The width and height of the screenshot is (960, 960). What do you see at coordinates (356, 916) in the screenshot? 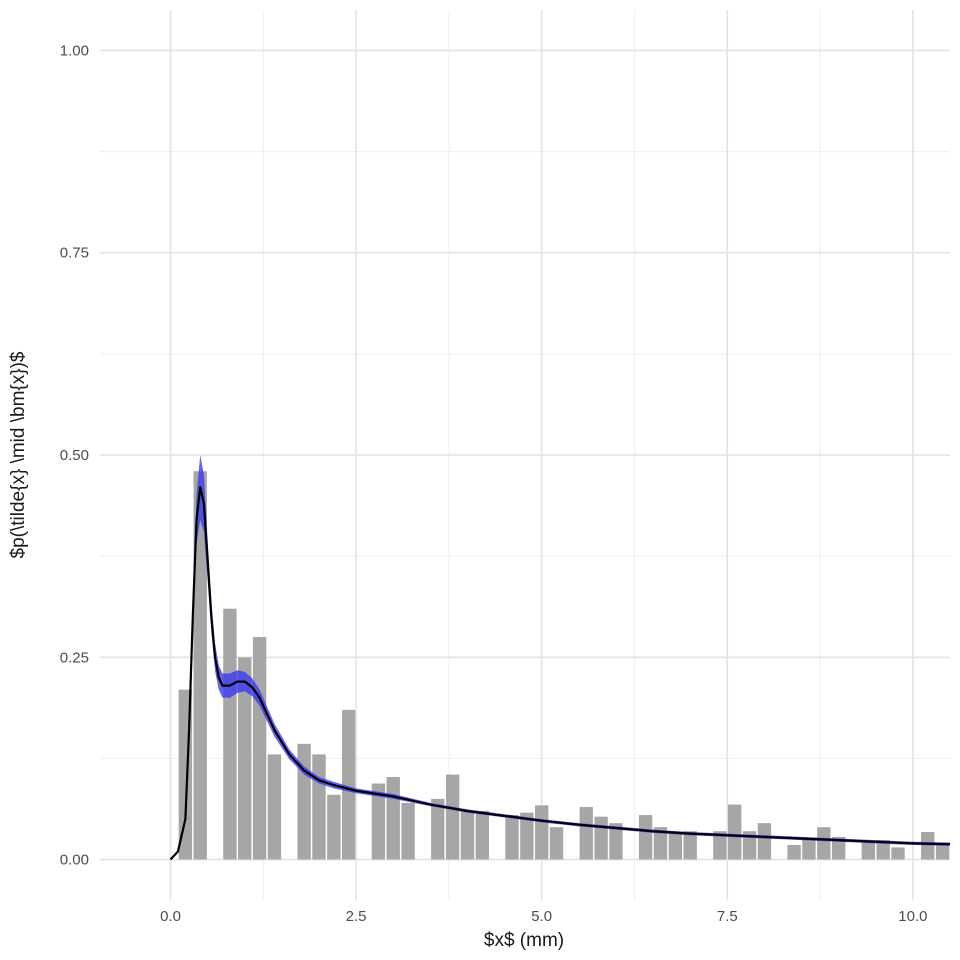
I see `x-tick-label: 2.5` at bounding box center [356, 916].